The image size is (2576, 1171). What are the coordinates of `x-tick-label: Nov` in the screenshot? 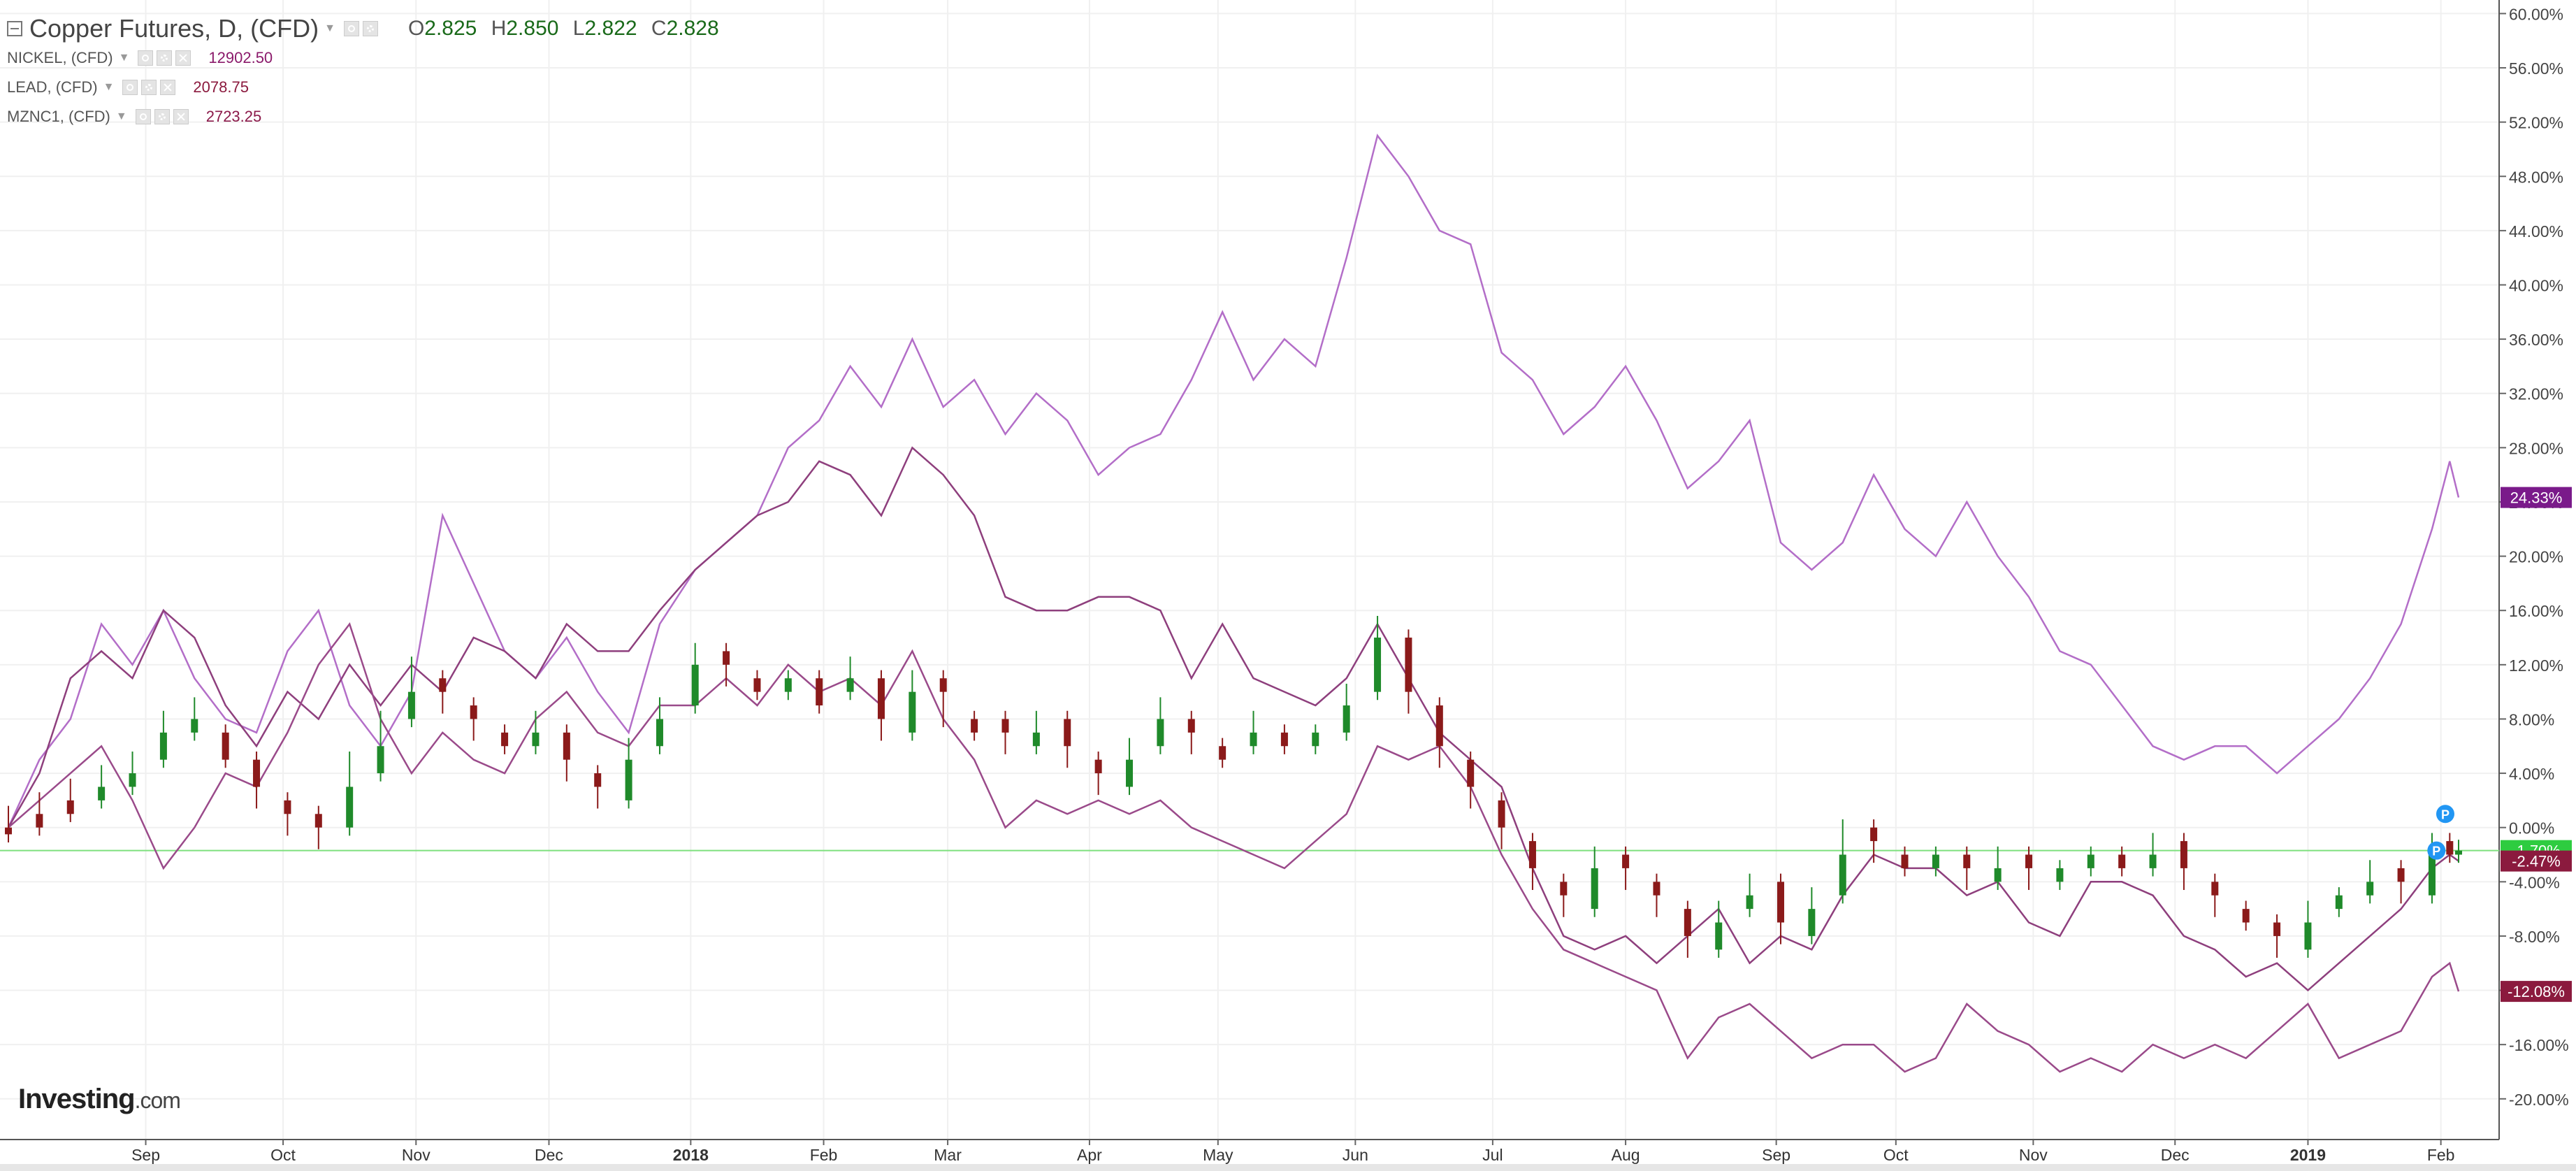 It's located at (2033, 1155).